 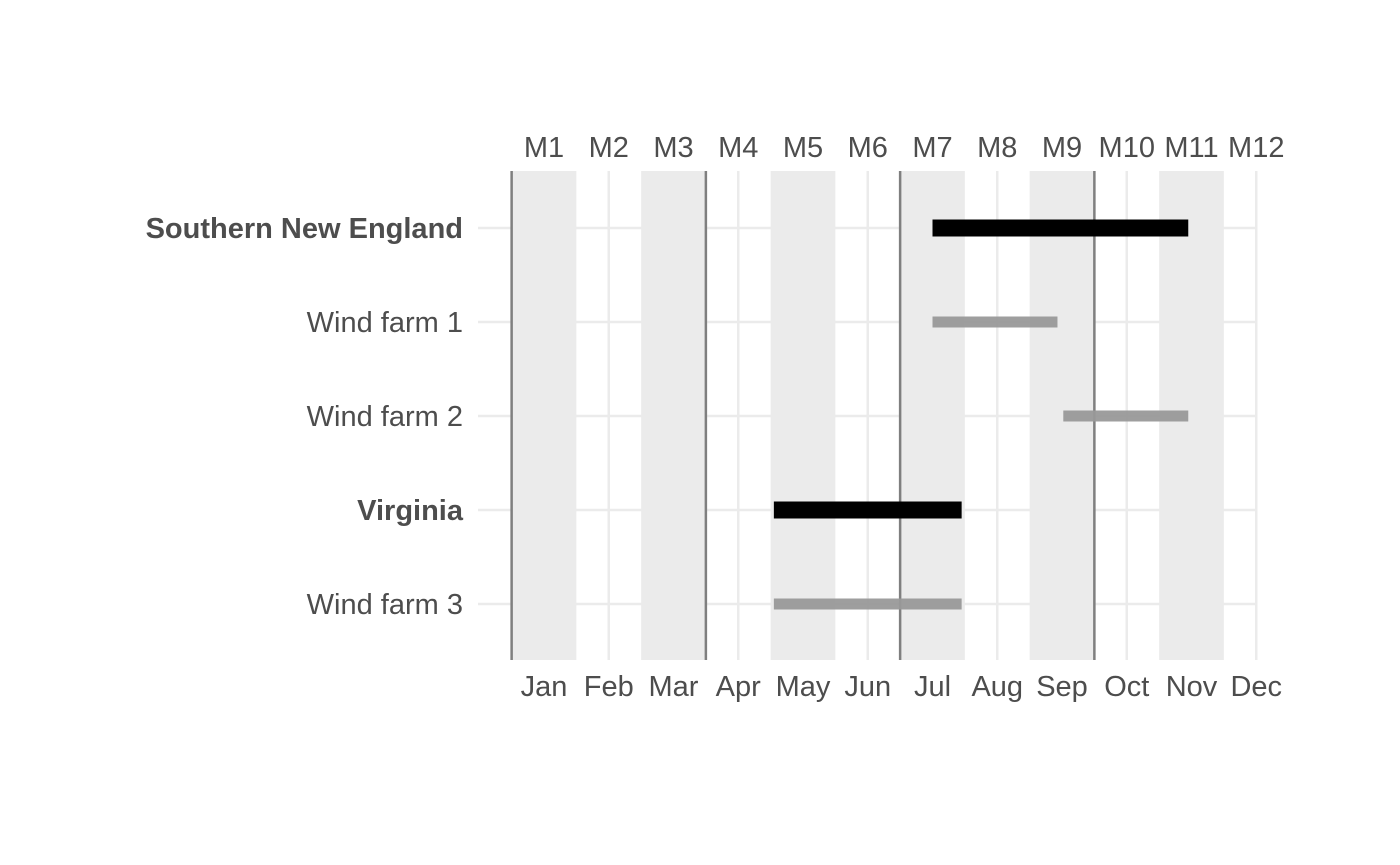 What do you see at coordinates (1192, 687) in the screenshot?
I see `bottom-tick-label: Nov` at bounding box center [1192, 687].